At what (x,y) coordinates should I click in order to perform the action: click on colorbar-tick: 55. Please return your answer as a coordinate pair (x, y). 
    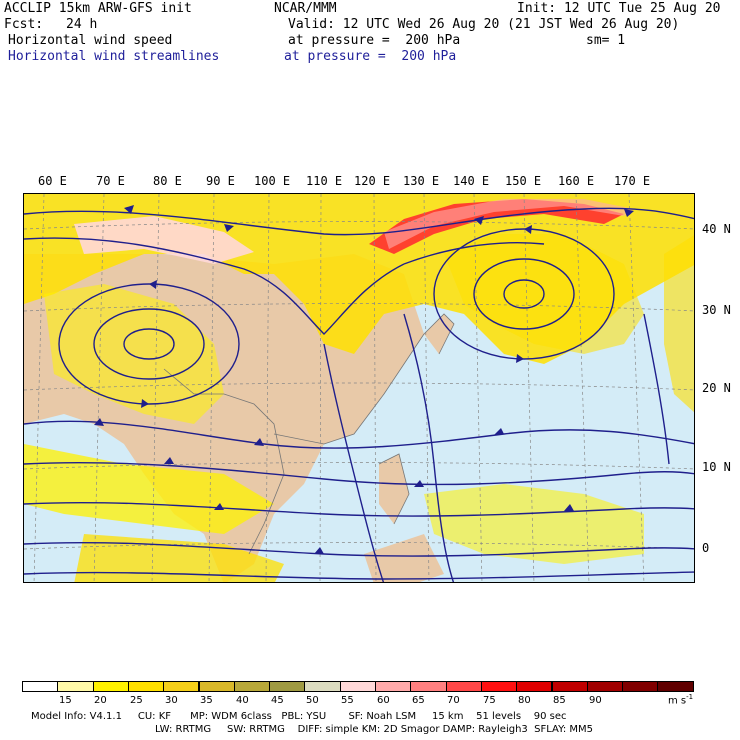
    Looking at the image, I should click on (347, 700).